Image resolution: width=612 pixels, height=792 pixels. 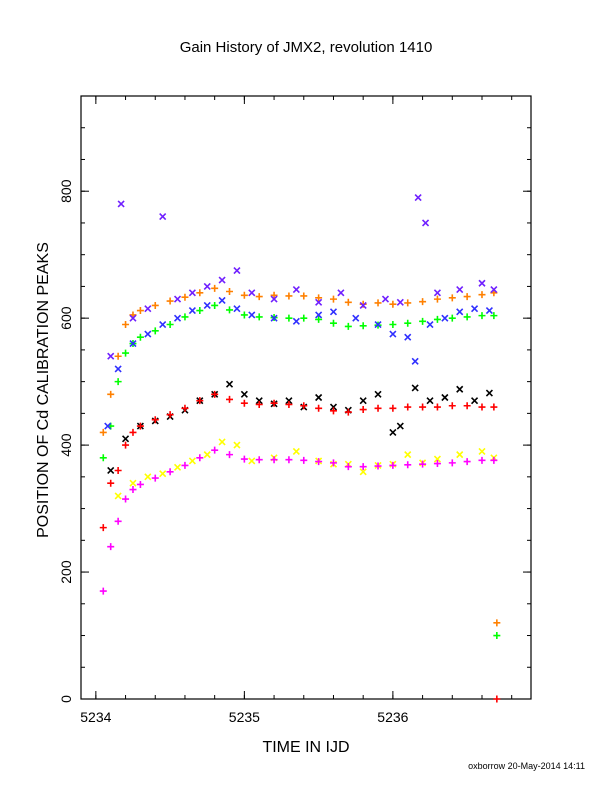 What do you see at coordinates (43, 390) in the screenshot?
I see `y-axis-label: POSITION OF Cd CALIBRATION PEAKS` at bounding box center [43, 390].